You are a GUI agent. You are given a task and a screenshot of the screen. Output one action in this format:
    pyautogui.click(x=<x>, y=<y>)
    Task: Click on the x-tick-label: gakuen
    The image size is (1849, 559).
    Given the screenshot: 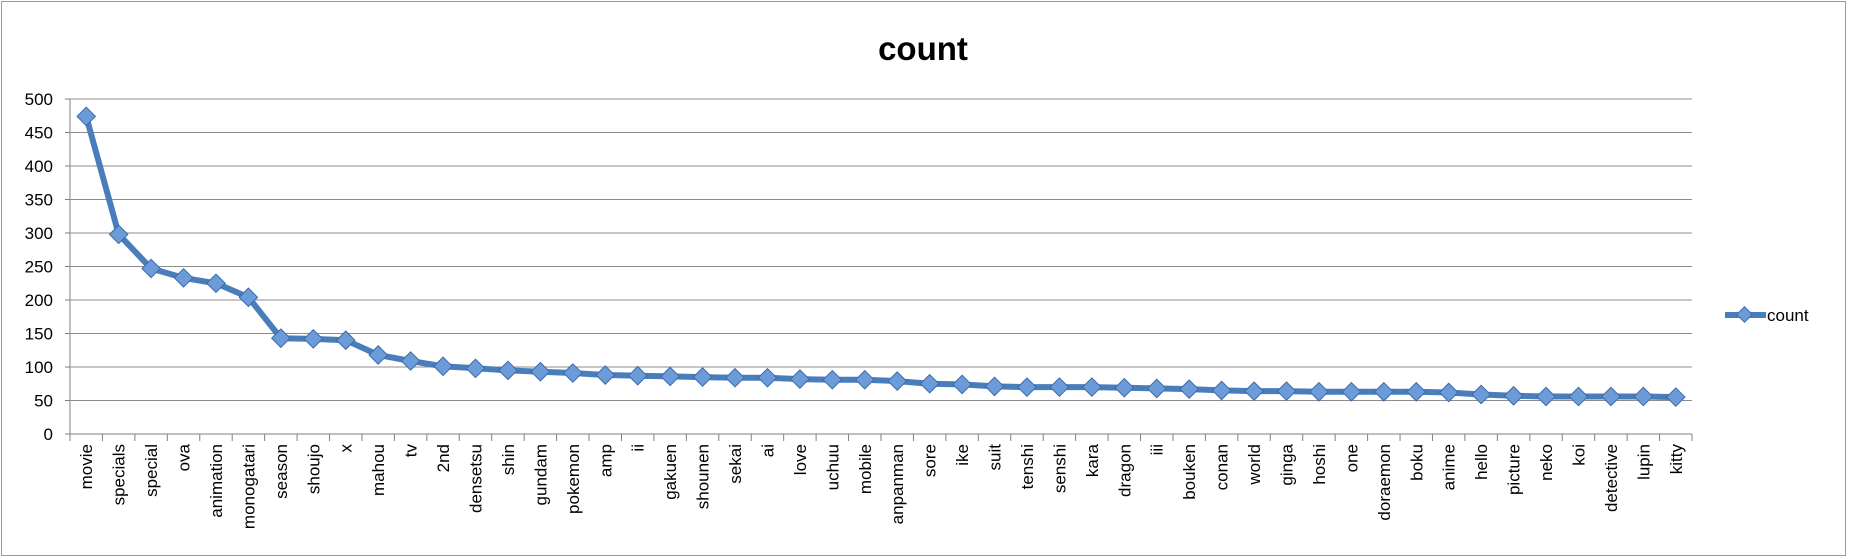 What is the action you would take?
    pyautogui.click(x=670, y=472)
    